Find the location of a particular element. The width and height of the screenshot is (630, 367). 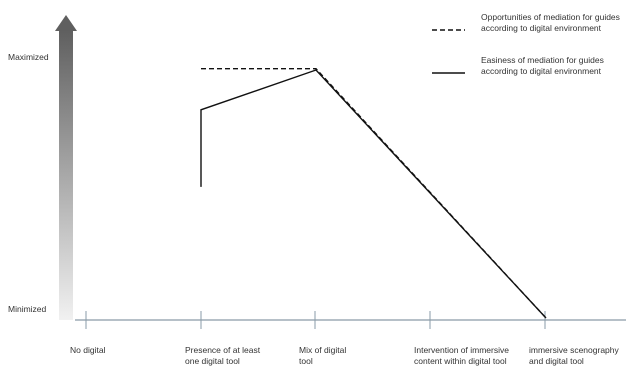

y-axis-arrow-shaft is located at coordinates (66, 175).